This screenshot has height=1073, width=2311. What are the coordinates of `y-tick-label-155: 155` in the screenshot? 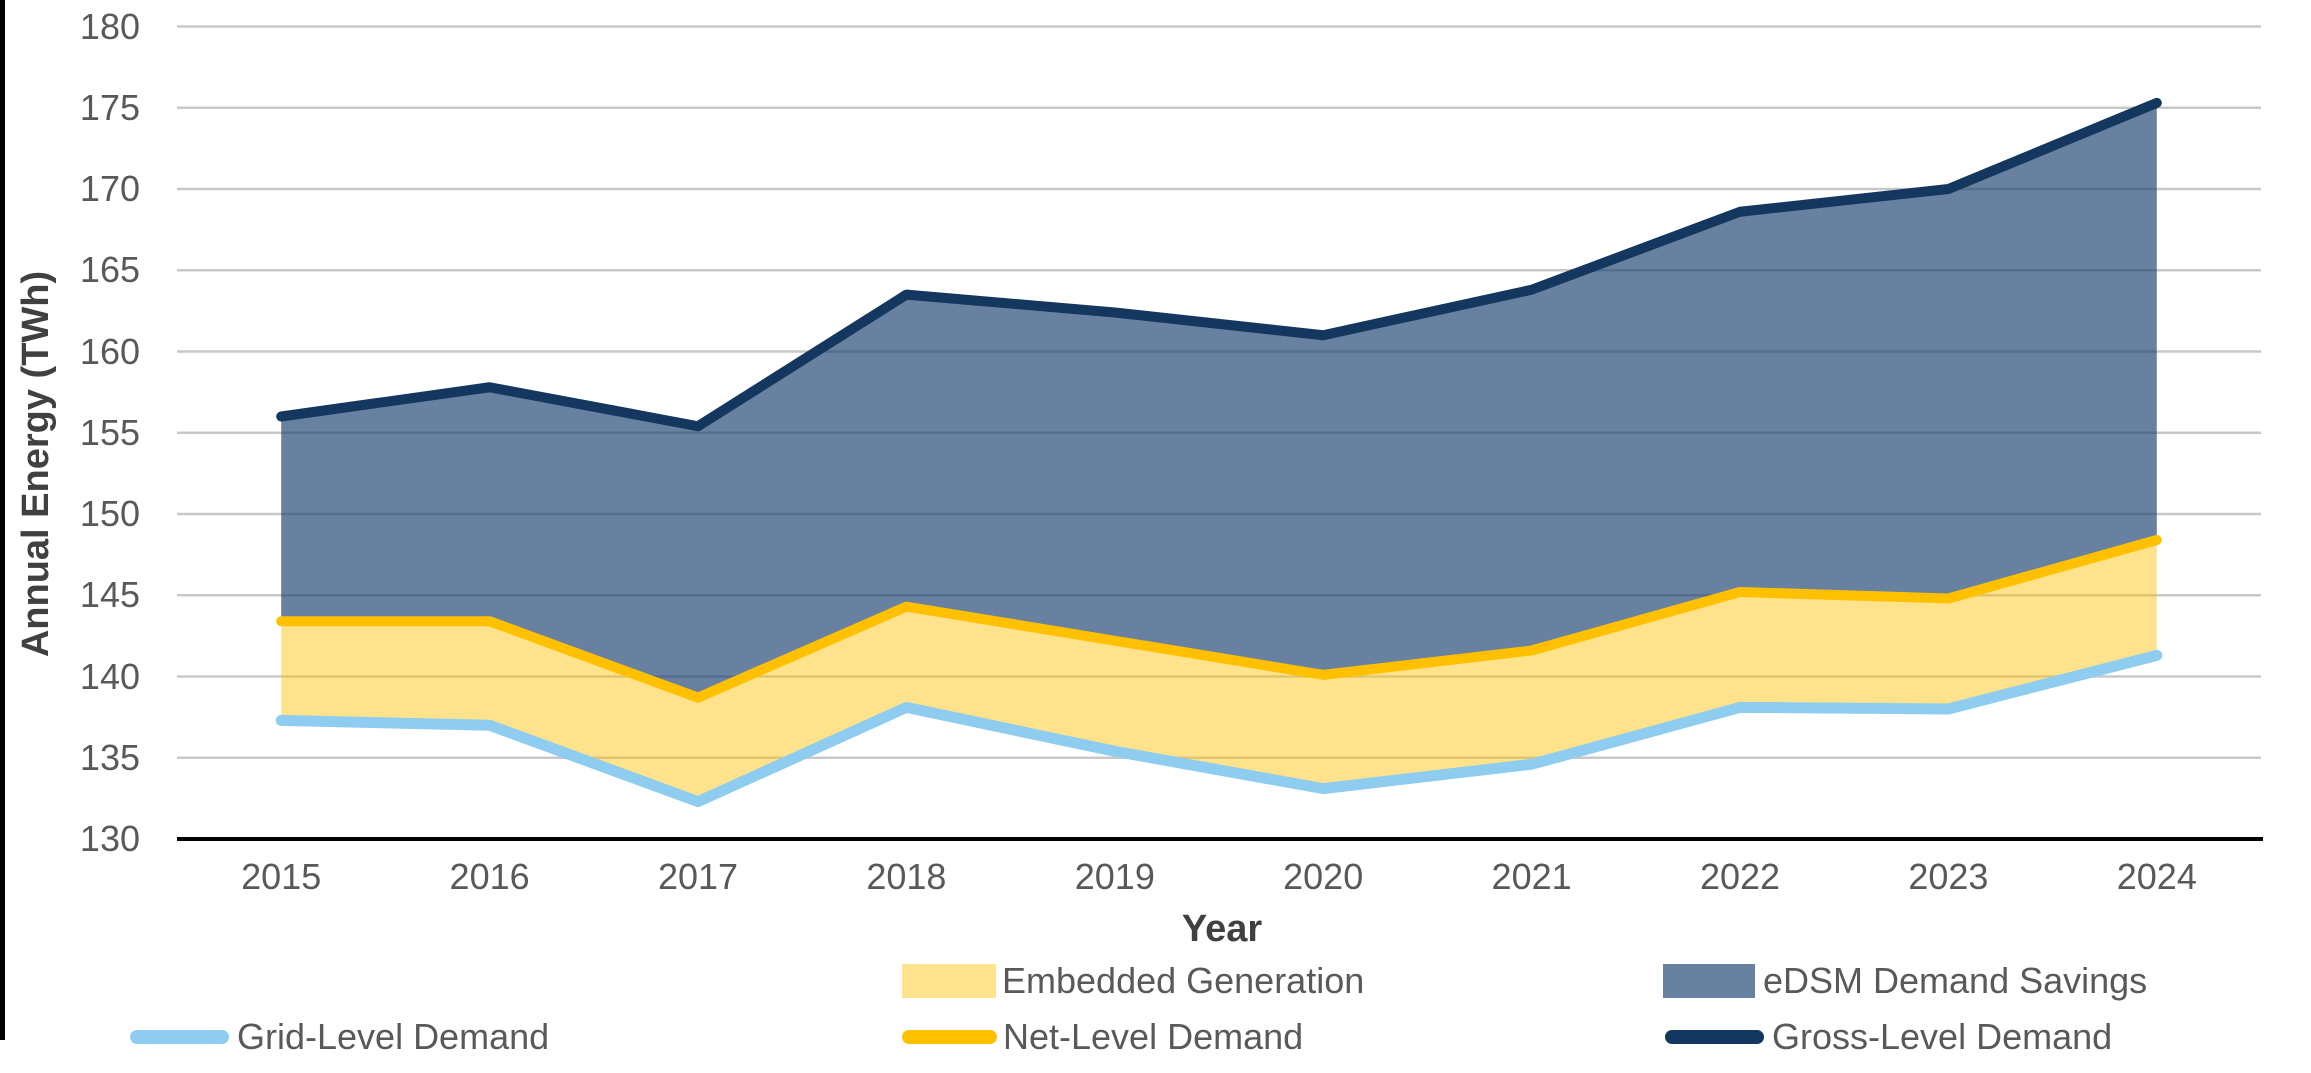 It's located at (109, 432).